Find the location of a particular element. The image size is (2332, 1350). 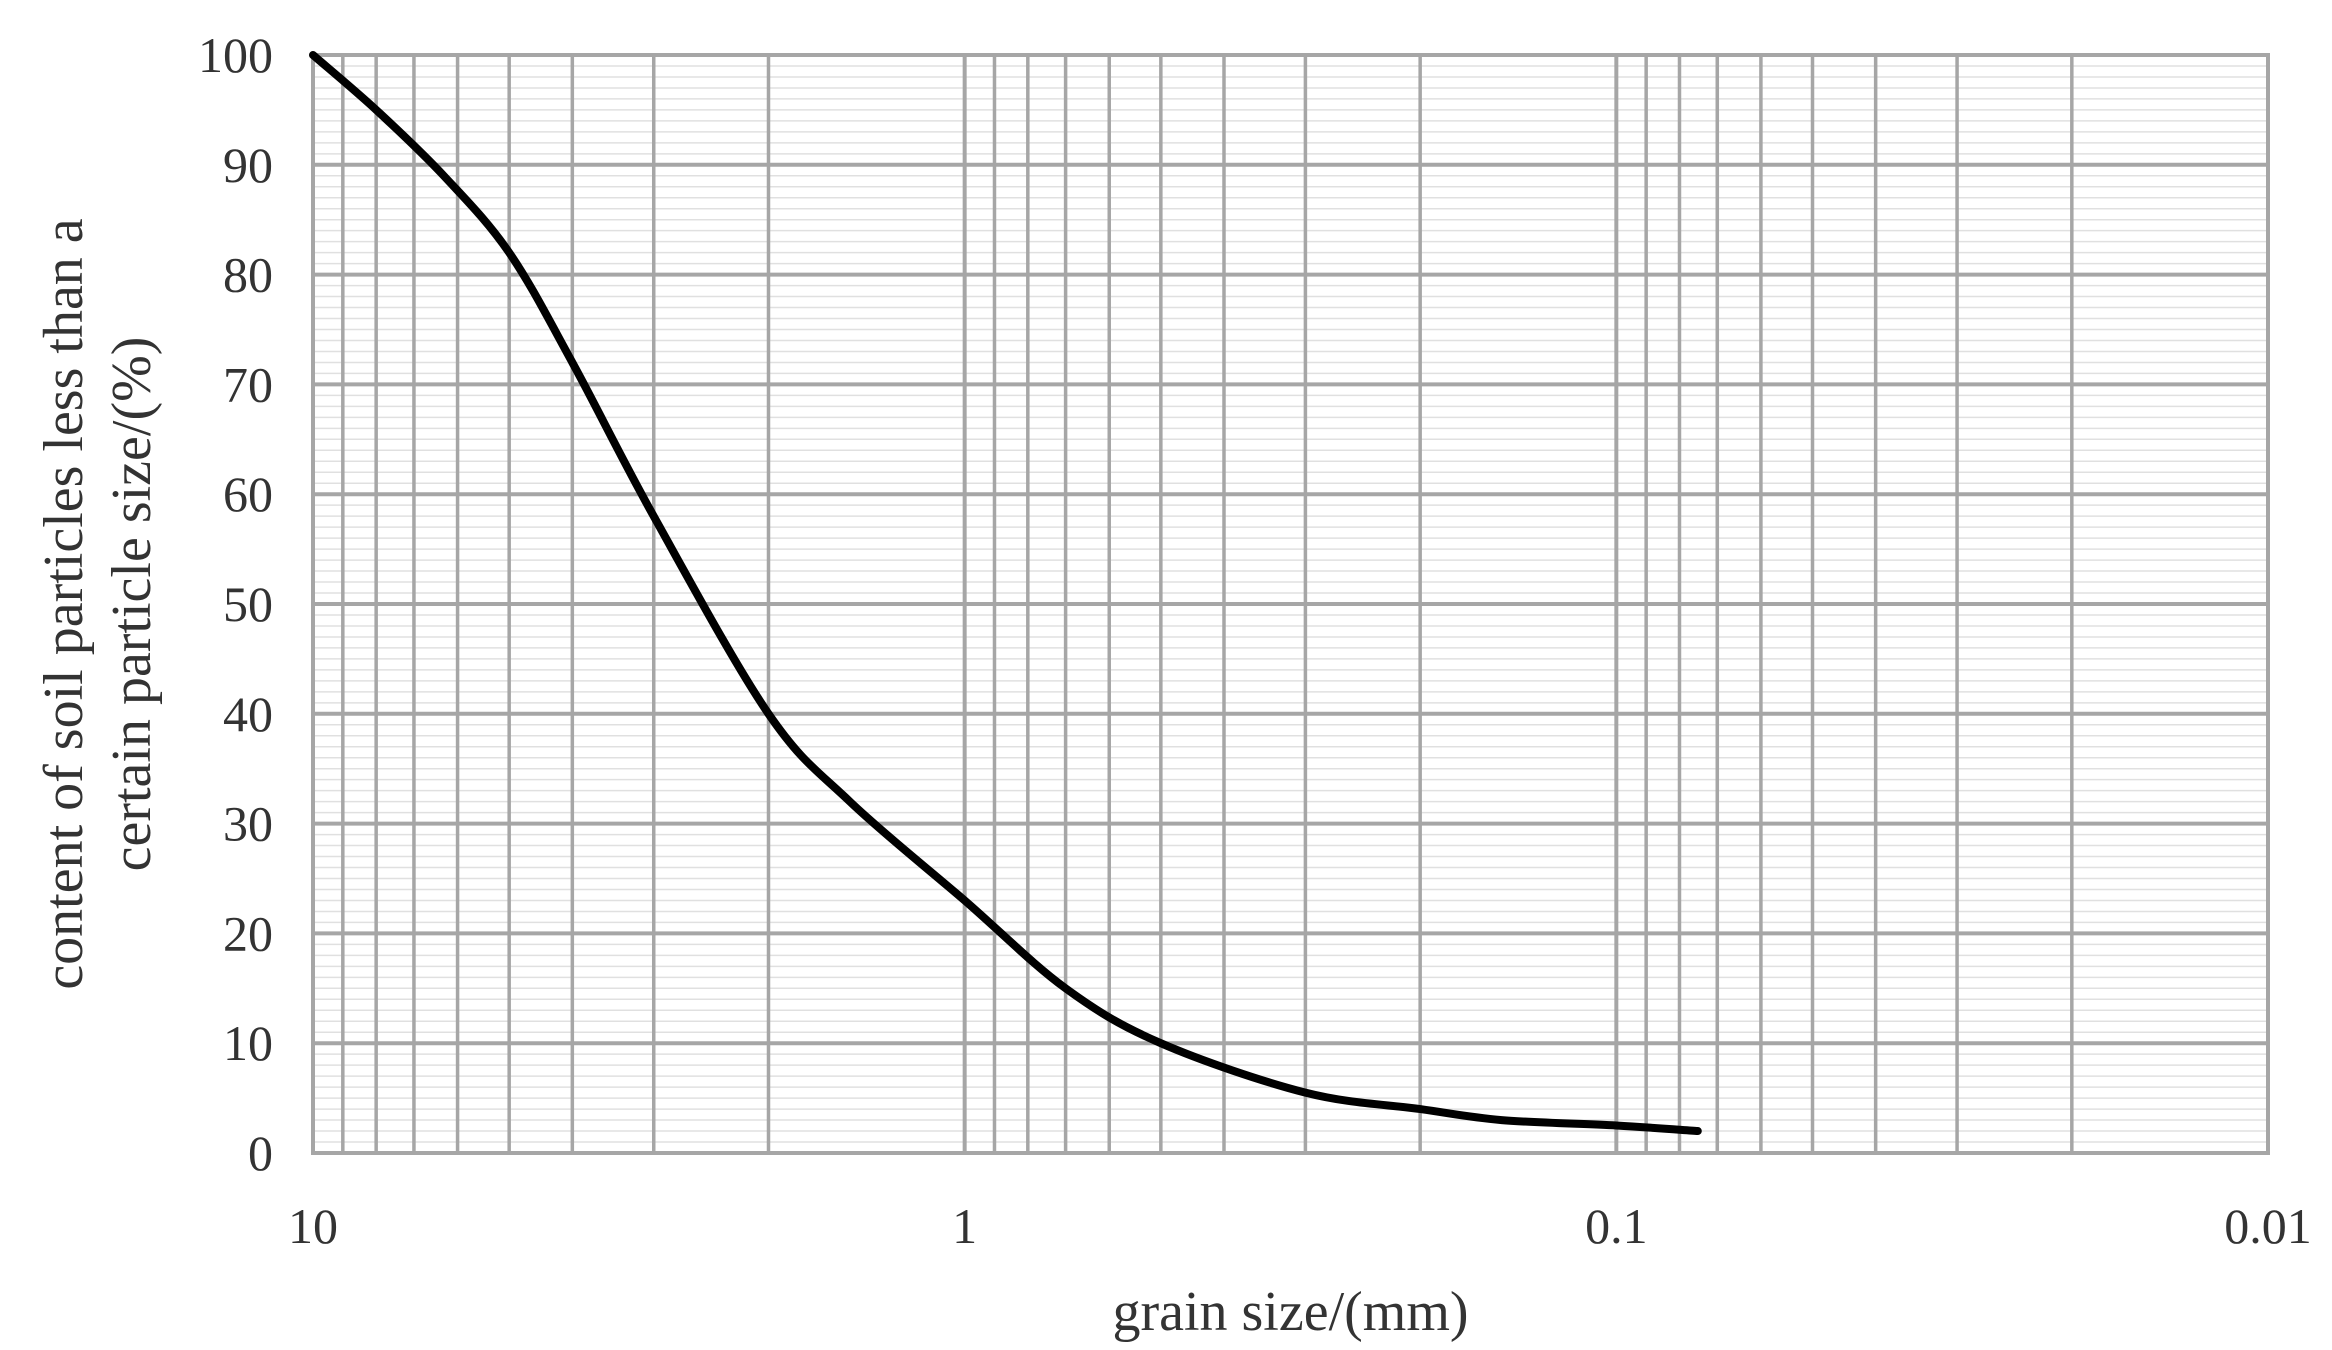

y-tick-label: 90 is located at coordinates (248, 165).